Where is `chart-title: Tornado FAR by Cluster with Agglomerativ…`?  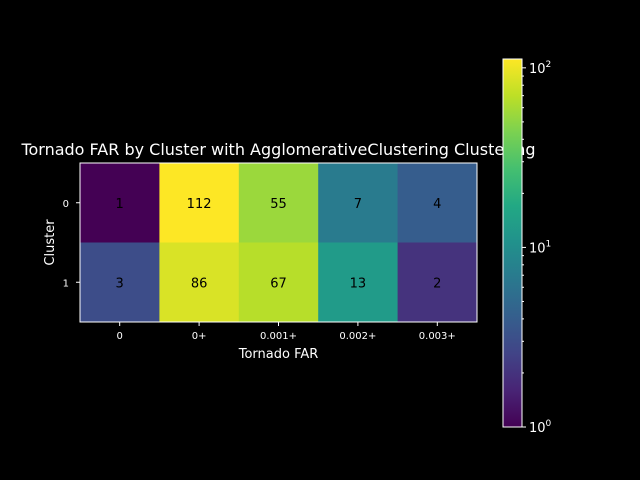
chart-title: Tornado FAR by Cluster with Agglomerativ… is located at coordinates (277, 149).